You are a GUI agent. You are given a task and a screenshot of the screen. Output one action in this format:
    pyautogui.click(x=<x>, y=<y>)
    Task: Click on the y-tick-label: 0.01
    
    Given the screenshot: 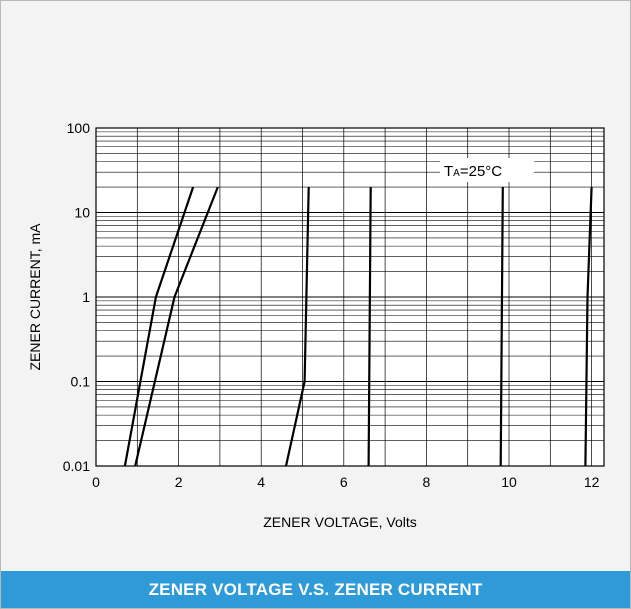 What is the action you would take?
    pyautogui.click(x=76, y=466)
    